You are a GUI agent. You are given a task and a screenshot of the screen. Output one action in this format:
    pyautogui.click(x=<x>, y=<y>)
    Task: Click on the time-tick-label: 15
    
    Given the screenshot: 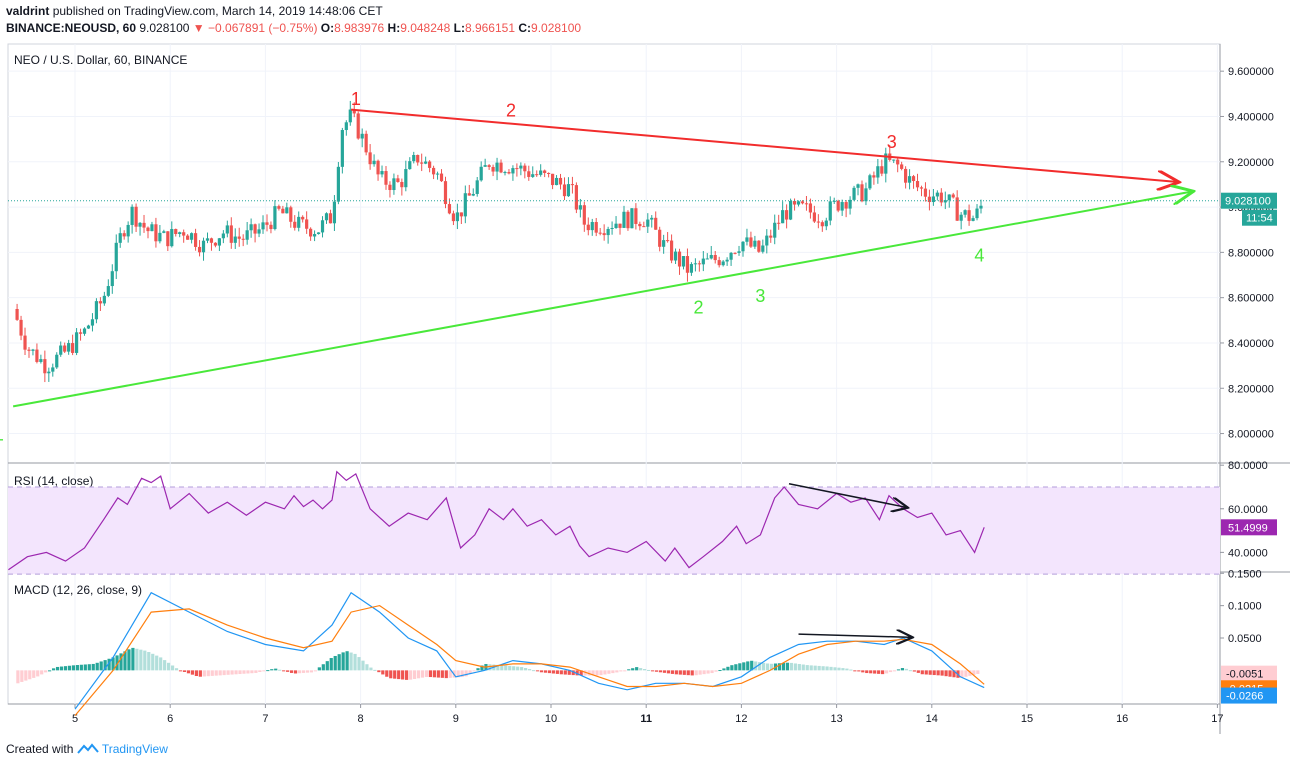 What is the action you would take?
    pyautogui.click(x=1027, y=719)
    